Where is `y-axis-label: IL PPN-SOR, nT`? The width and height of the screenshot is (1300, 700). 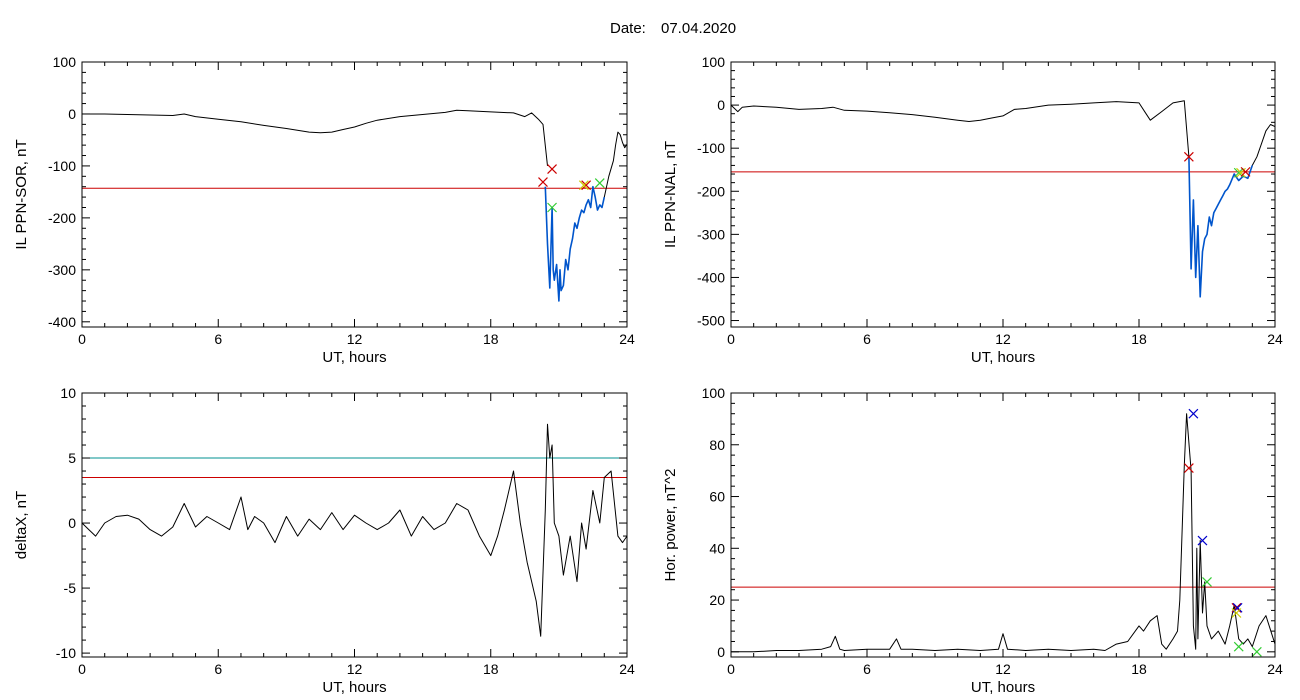 y-axis-label: IL PPN-SOR, nT is located at coordinates (21, 194).